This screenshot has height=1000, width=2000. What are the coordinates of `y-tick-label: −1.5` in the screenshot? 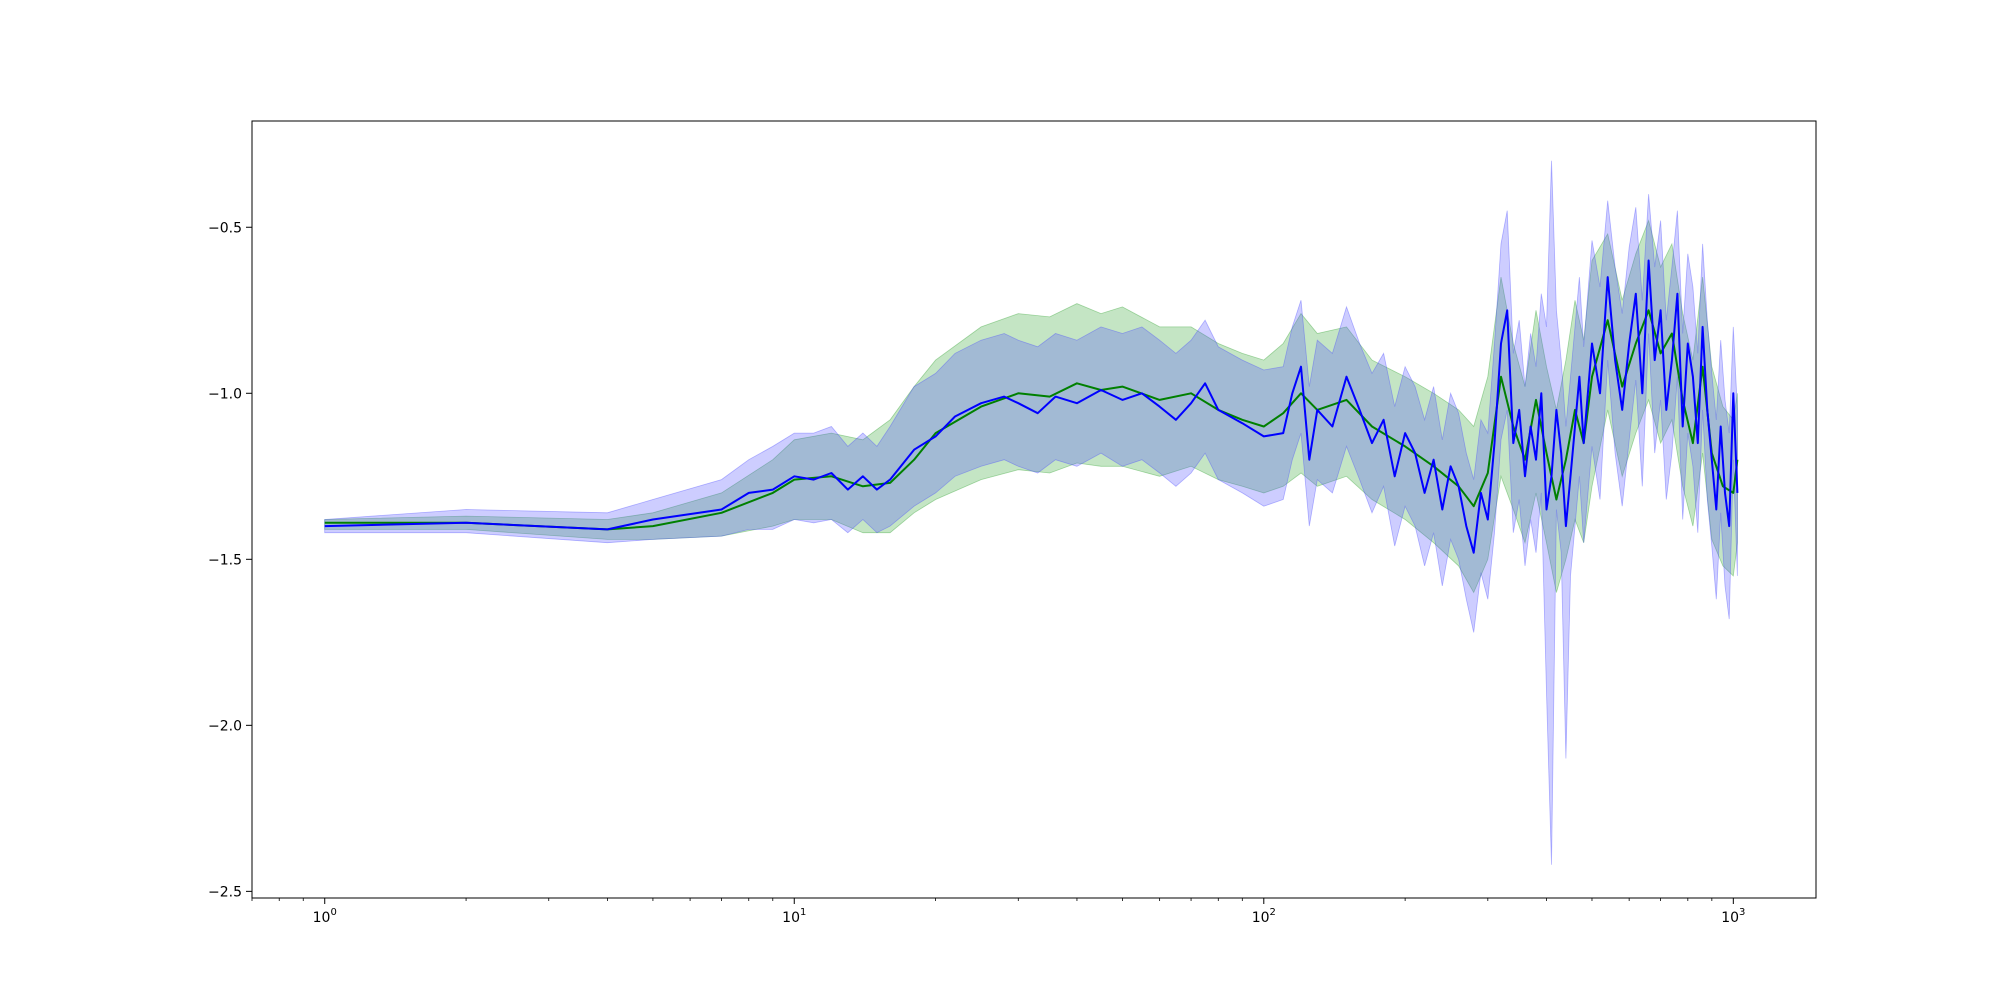 It's located at (225, 560).